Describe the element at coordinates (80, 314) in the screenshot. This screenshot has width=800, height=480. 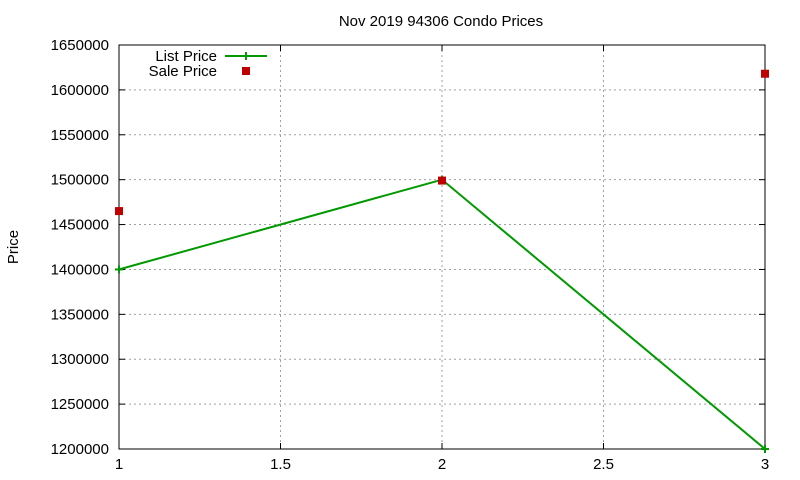
I see `y-tick-label: 1350000` at that location.